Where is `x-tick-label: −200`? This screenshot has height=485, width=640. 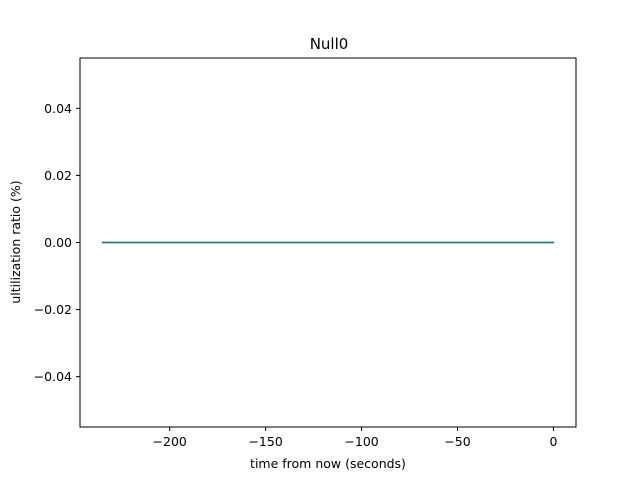 x-tick-label: −200 is located at coordinates (170, 441).